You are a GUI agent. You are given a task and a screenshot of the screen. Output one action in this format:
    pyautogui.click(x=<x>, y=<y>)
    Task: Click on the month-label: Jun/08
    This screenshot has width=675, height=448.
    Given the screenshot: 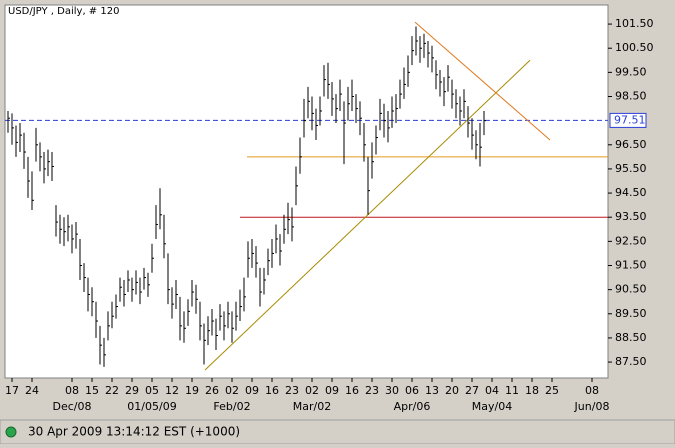 What is the action you would take?
    pyautogui.click(x=592, y=406)
    